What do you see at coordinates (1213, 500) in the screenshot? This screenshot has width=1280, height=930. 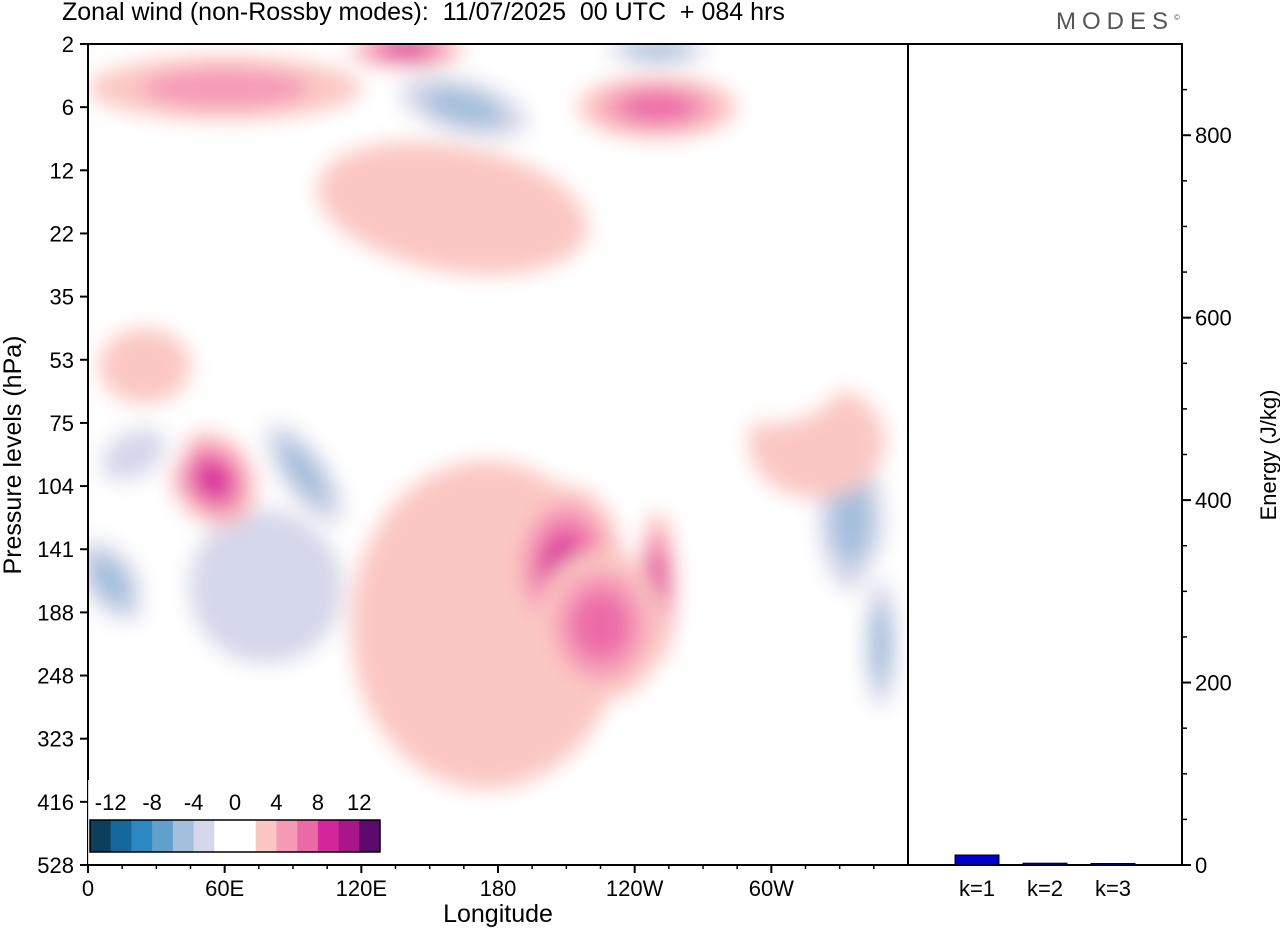 I see `energy-tick-label: 400` at bounding box center [1213, 500].